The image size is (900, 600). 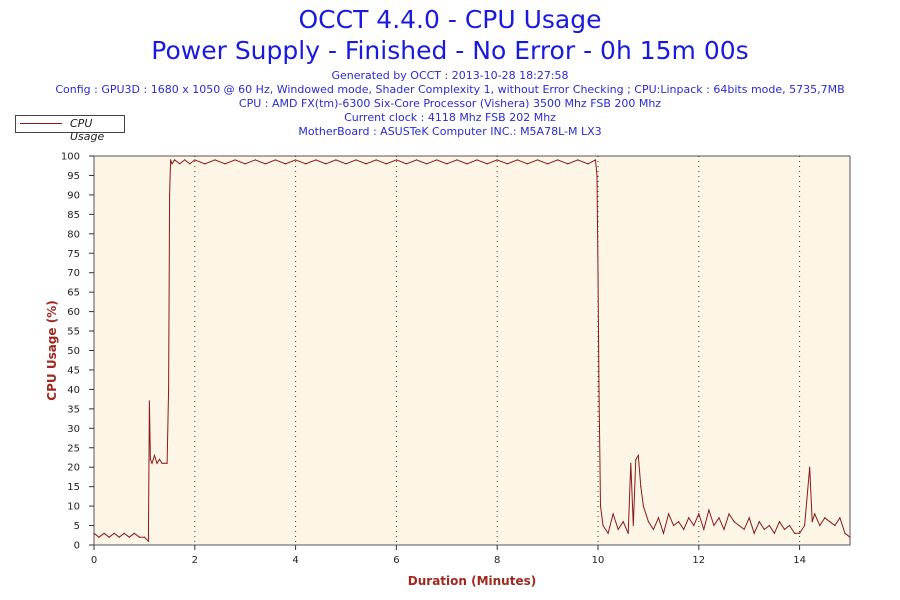 What do you see at coordinates (73, 448) in the screenshot?
I see `y-tick-label: 25` at bounding box center [73, 448].